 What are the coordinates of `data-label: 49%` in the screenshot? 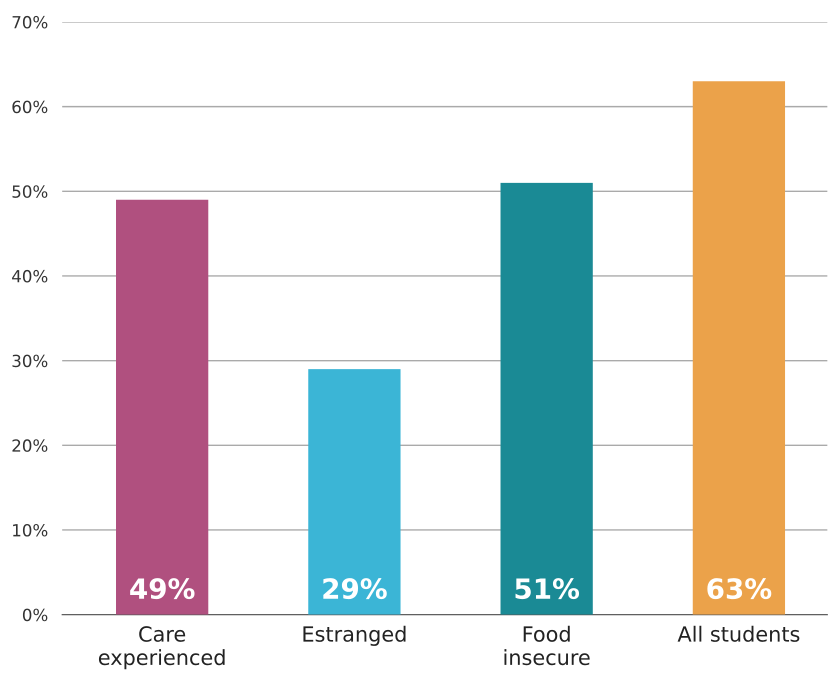 It's located at (162, 589).